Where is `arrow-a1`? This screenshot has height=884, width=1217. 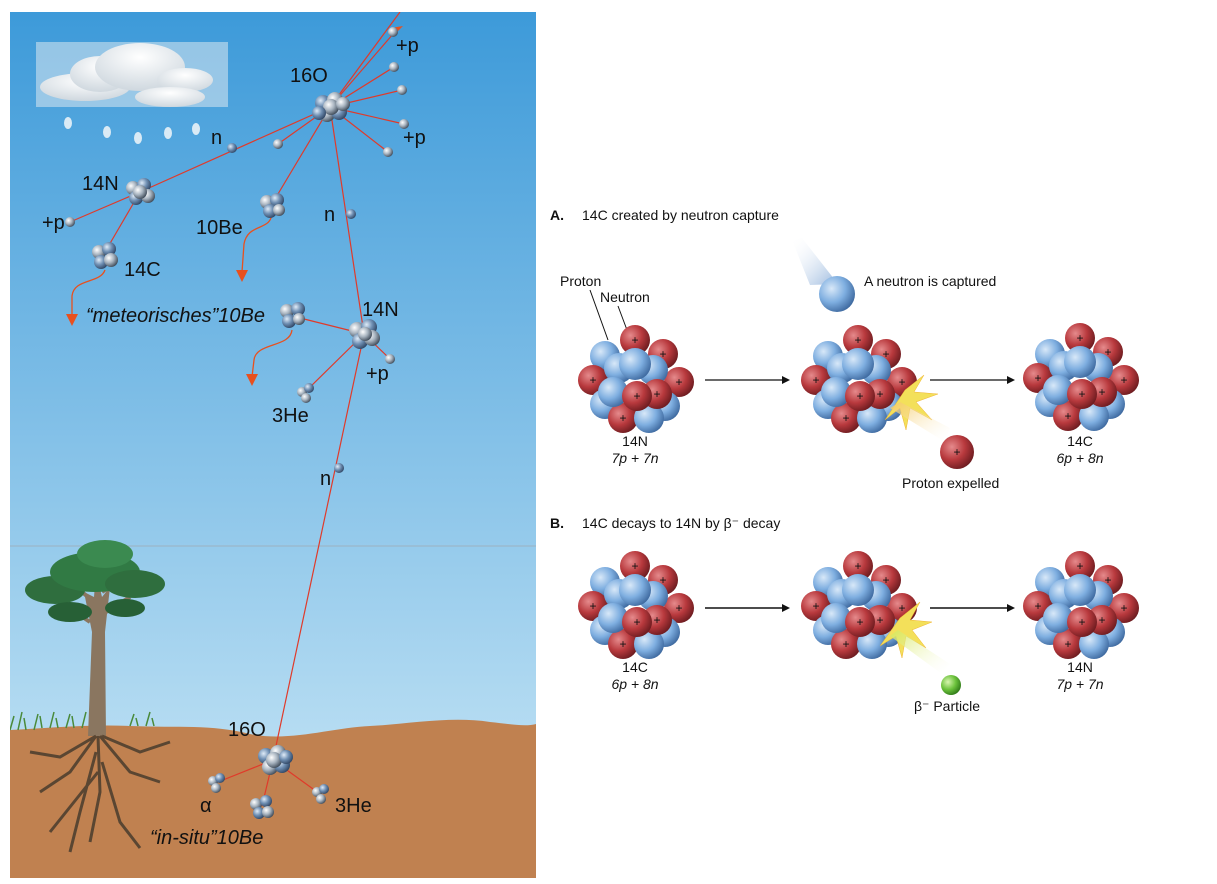
arrow-a1 is located at coordinates (747, 380).